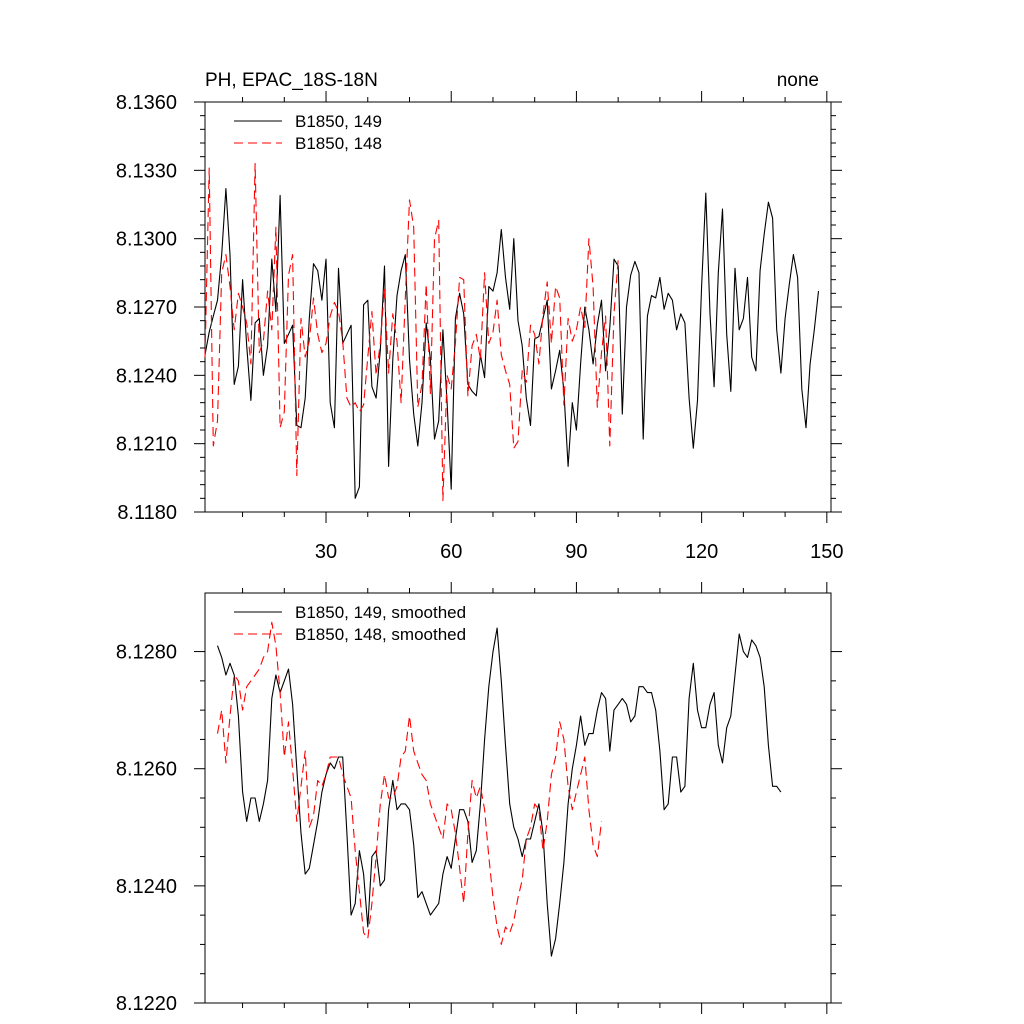 Image resolution: width=1024 pixels, height=1024 pixels. What do you see at coordinates (147, 513) in the screenshot?
I see `y-tick-label: 8.1180` at bounding box center [147, 513].